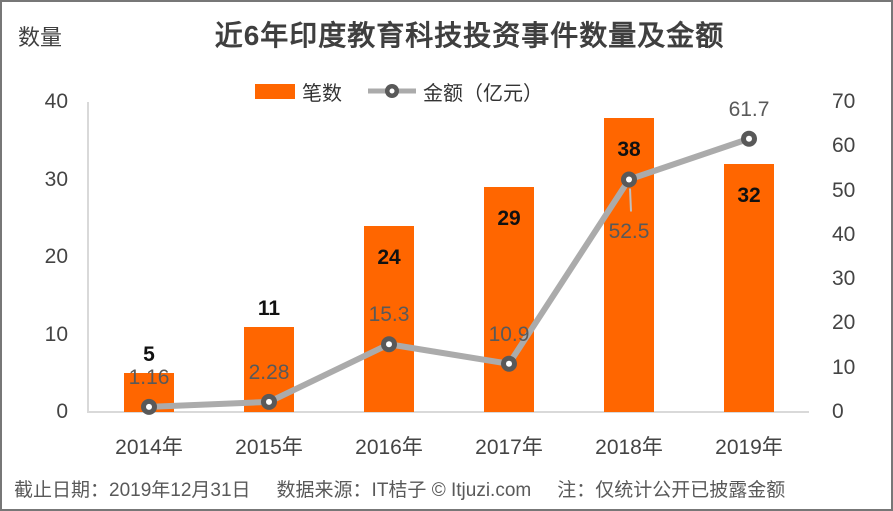 The width and height of the screenshot is (893, 511). I want to click on bar-label-2017年: 29, so click(509, 219).